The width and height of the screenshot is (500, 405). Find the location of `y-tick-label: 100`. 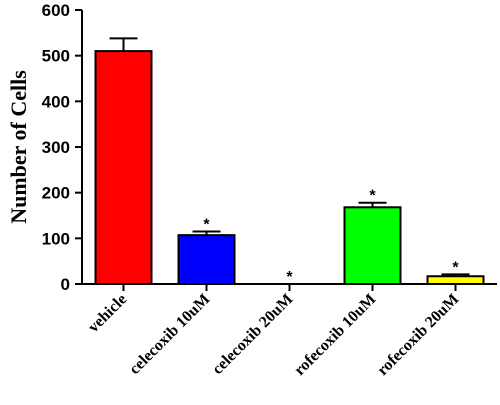

y-tick-label: 100 is located at coordinates (56, 238).